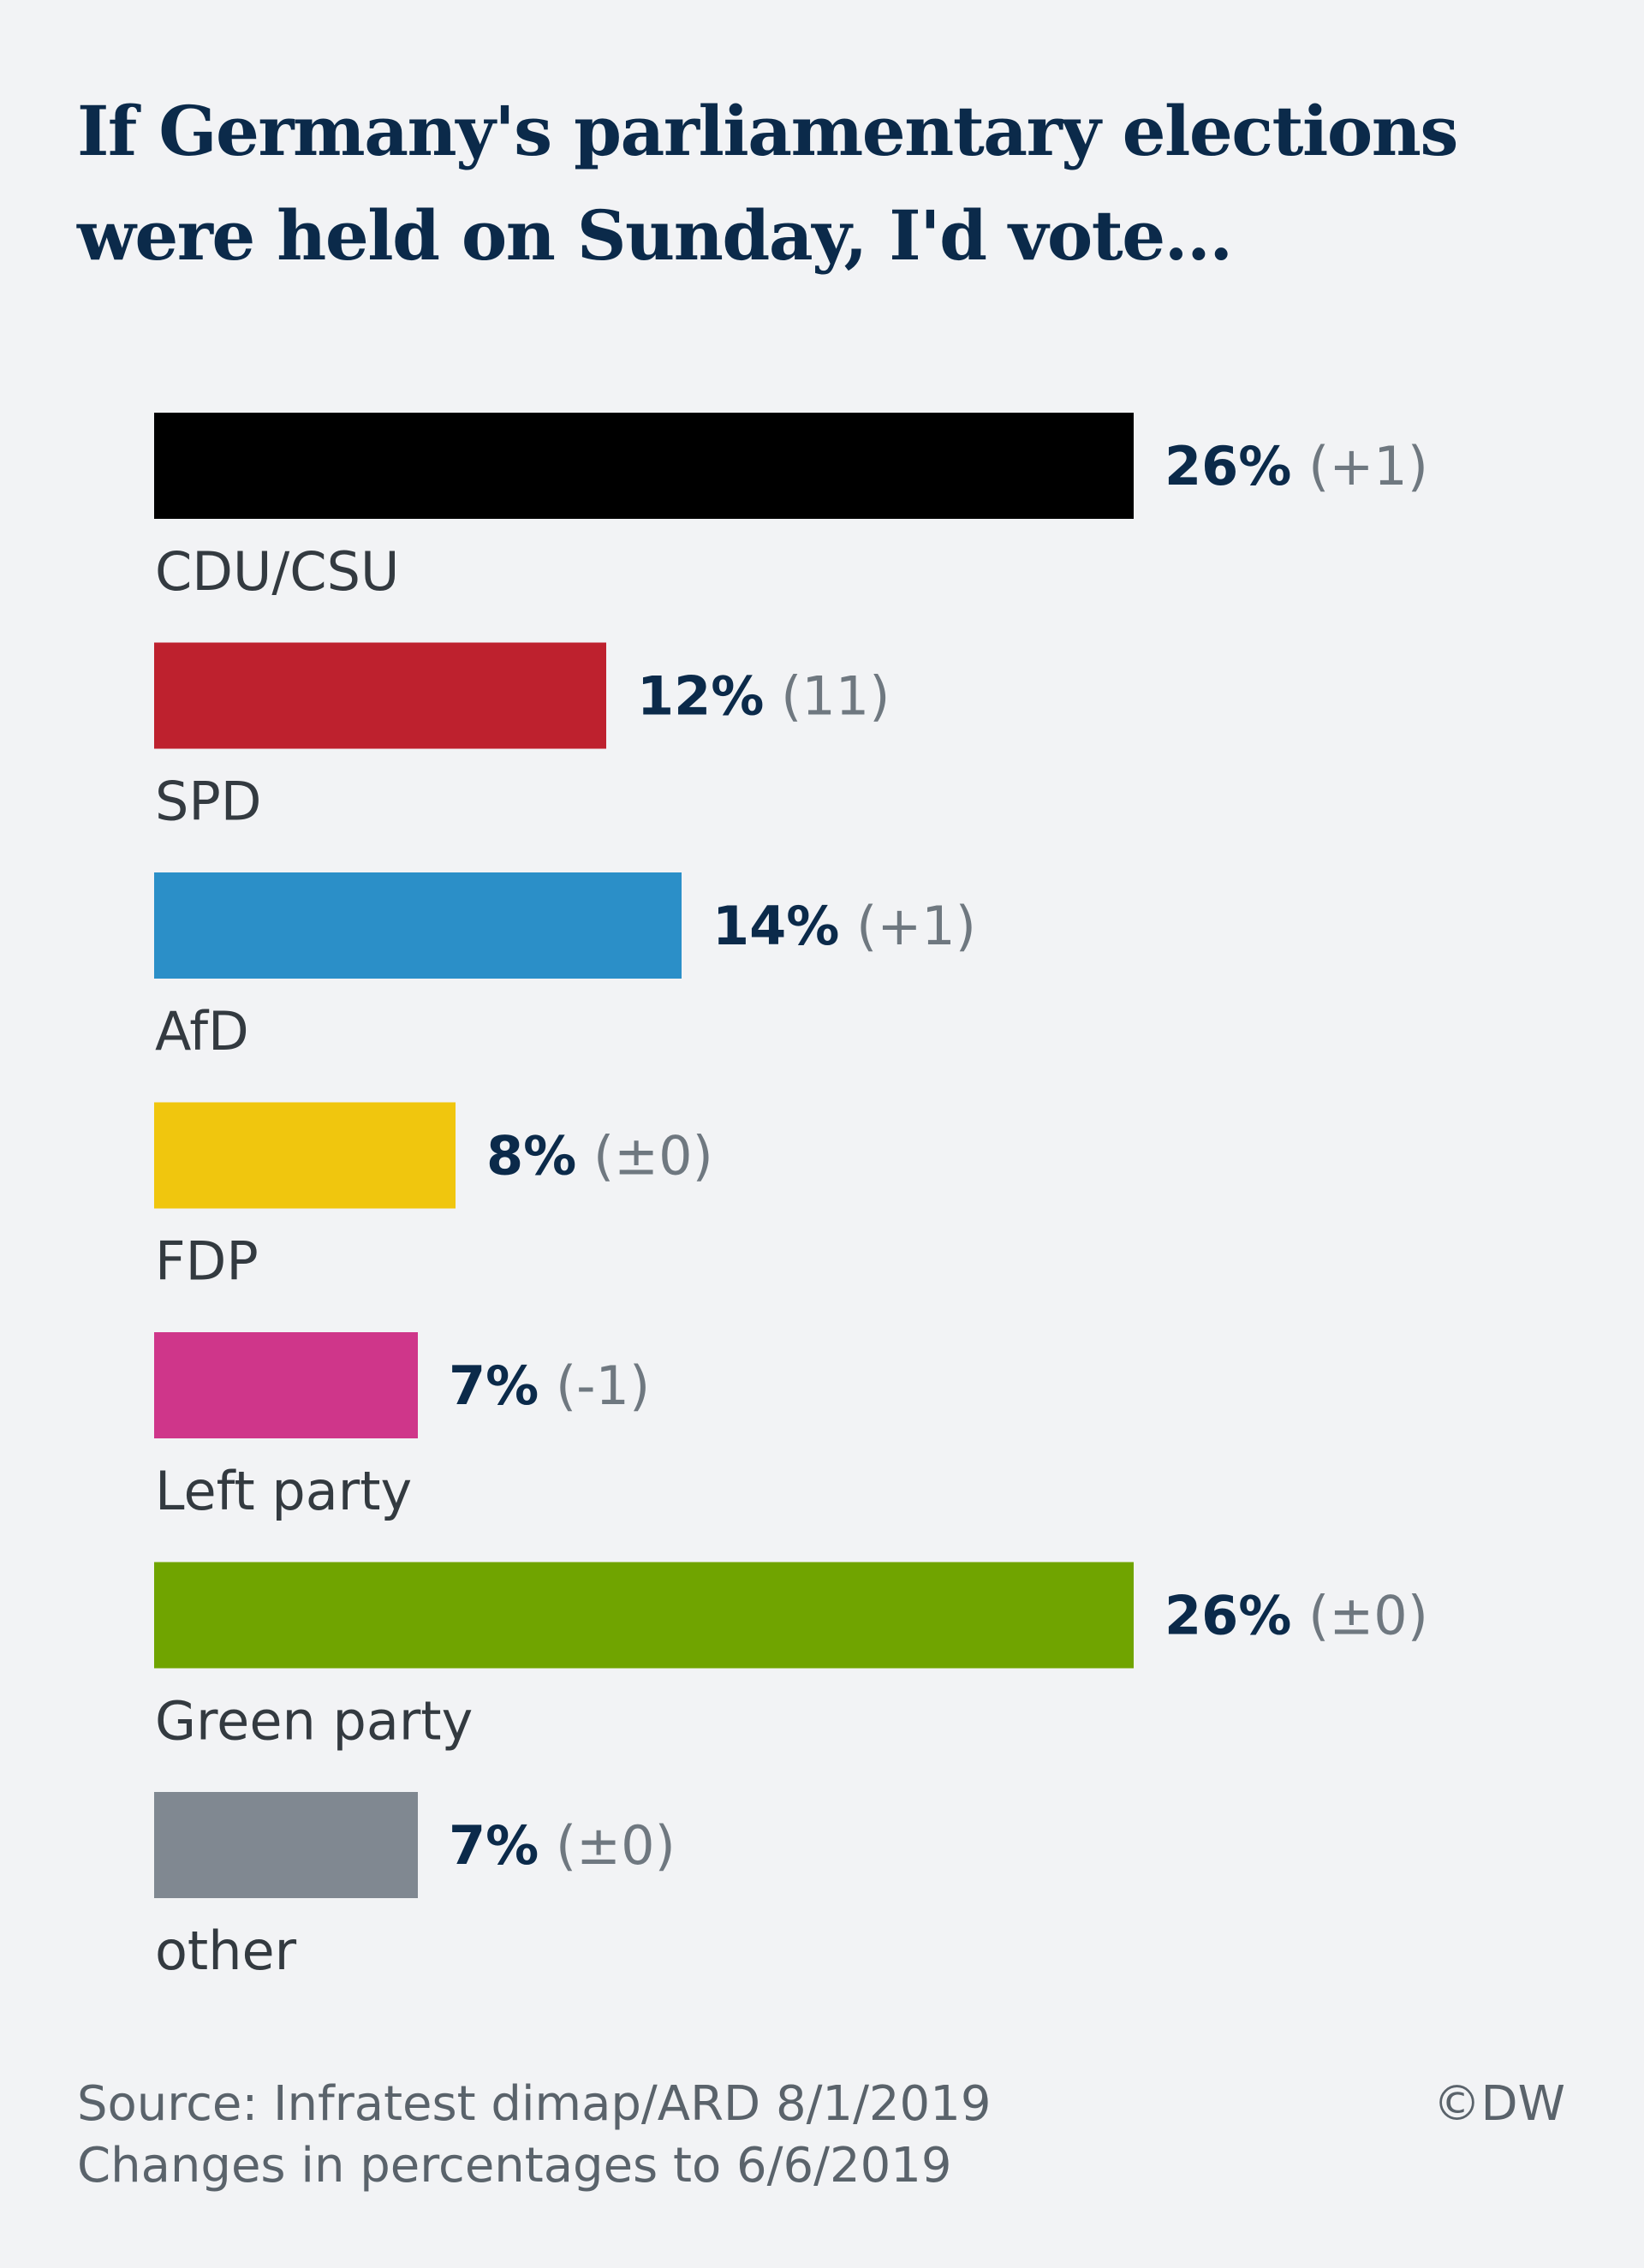 Image resolution: width=1644 pixels, height=2268 pixels. I want to click on value-number-5: 26%, so click(1227, 1615).